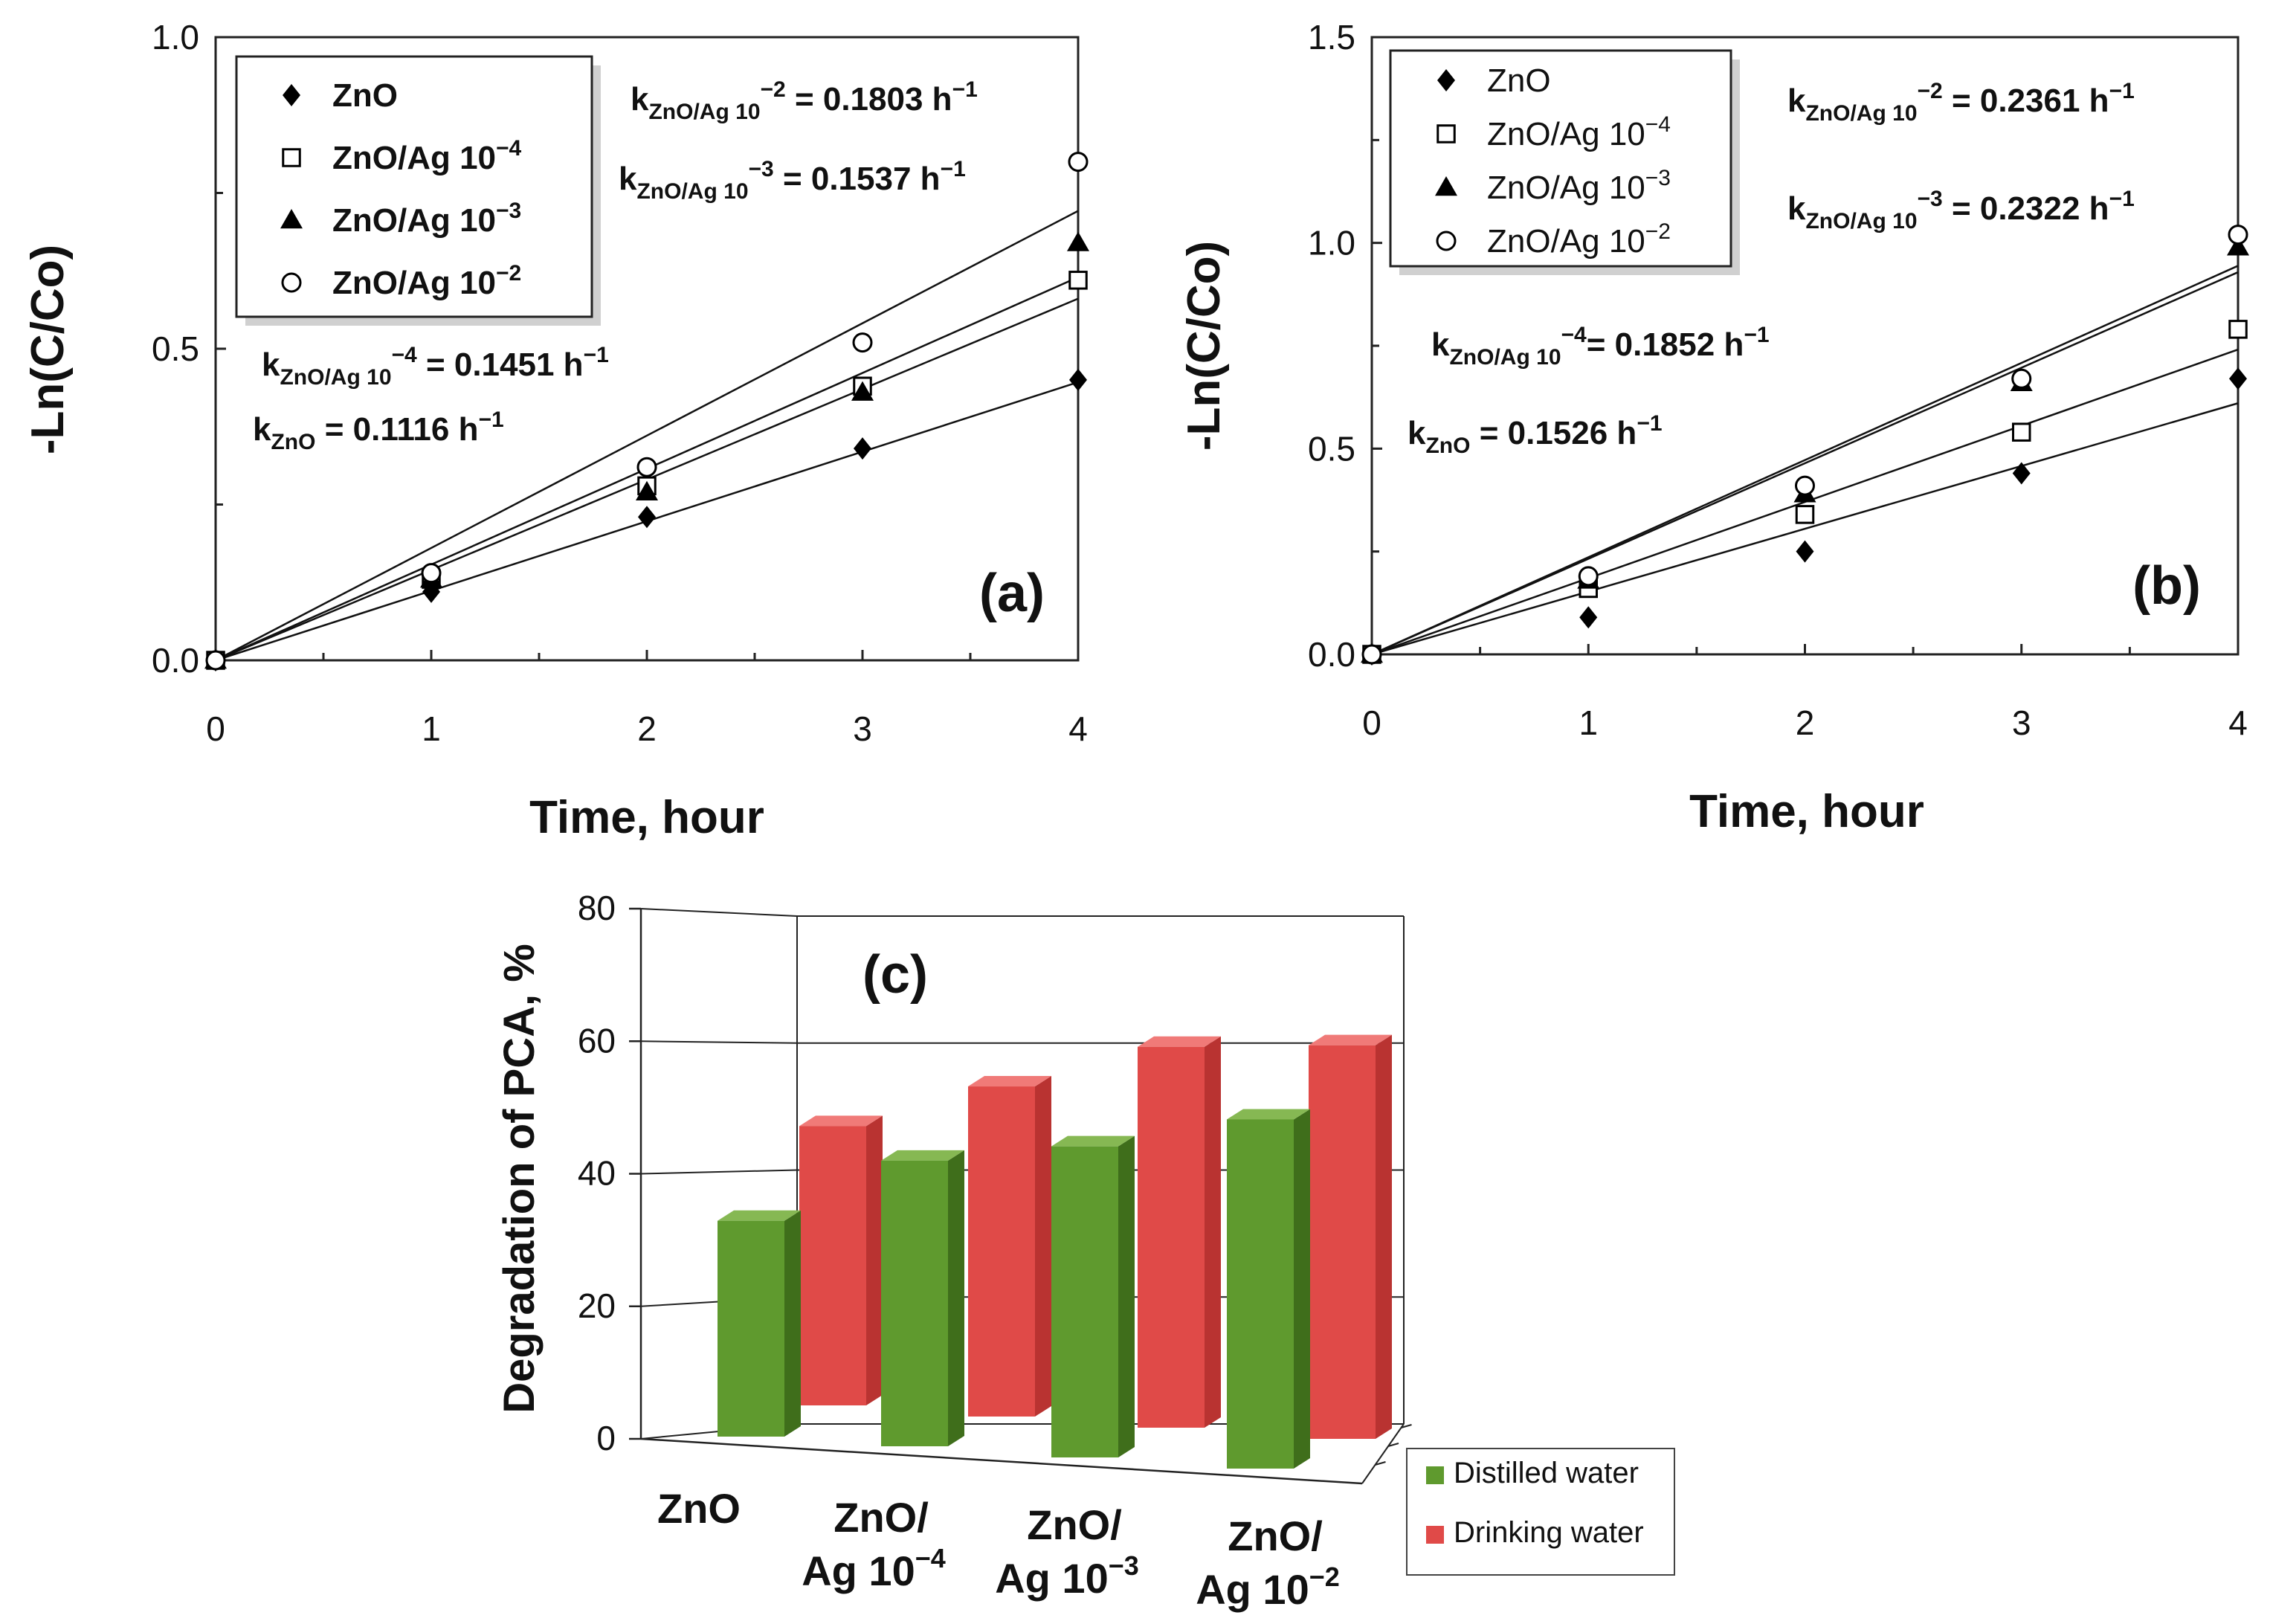 The image size is (2270, 1624). Describe the element at coordinates (378, 430) in the screenshot. I see `annotation-k-zno: kZnO = 0.1116 h−1` at that location.